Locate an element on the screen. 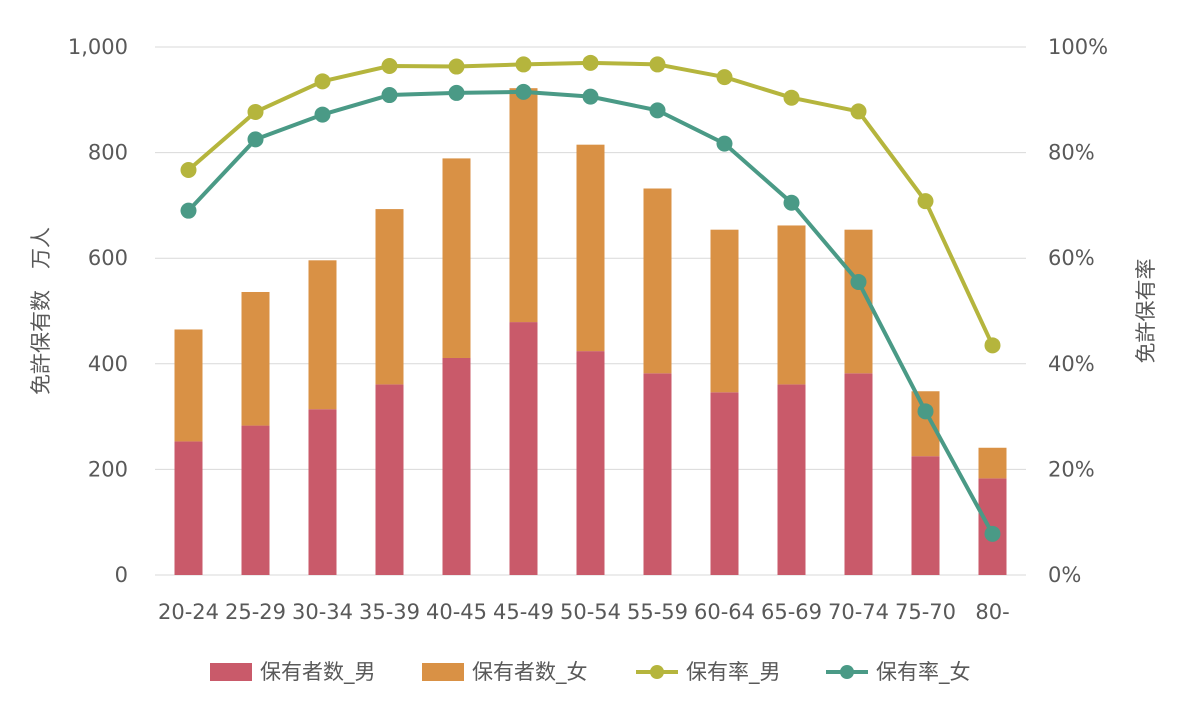 Image resolution: width=1182 pixels, height=708 pixels. x-tick-label: 25-29 is located at coordinates (255, 612).